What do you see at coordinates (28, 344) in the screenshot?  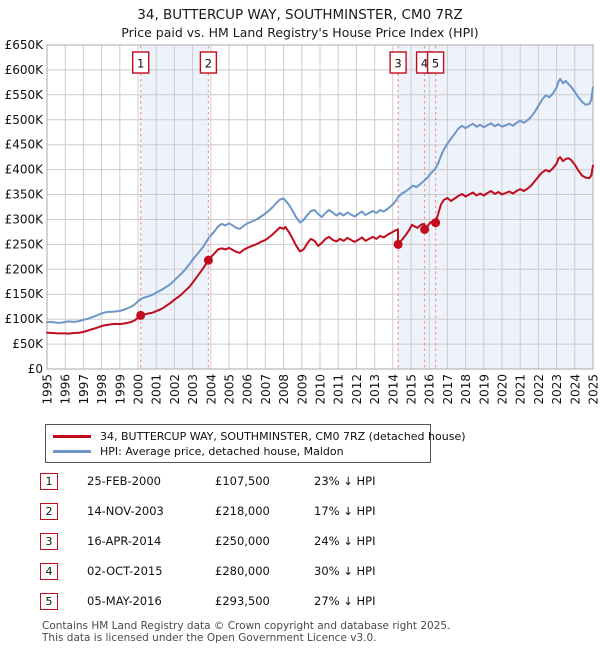 I see `y-tick-label: £50K` at bounding box center [28, 344].